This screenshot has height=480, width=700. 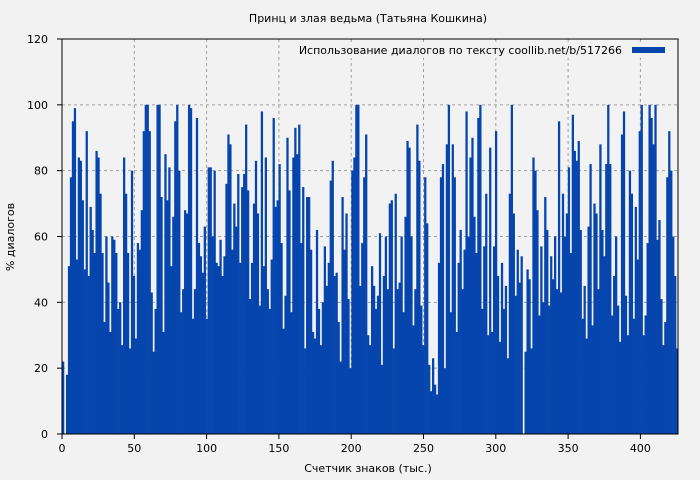 What do you see at coordinates (41, 171) in the screenshot?
I see `y-tick-label: 80` at bounding box center [41, 171].